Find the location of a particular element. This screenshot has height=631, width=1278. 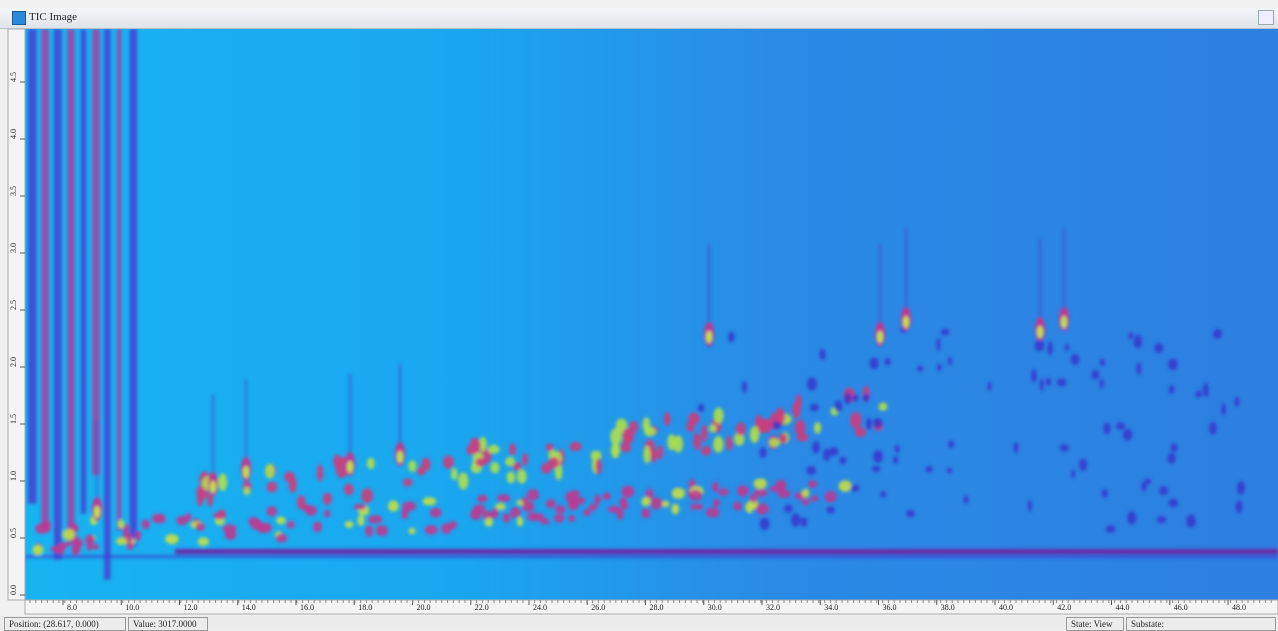

x-tick-label: 12.0 is located at coordinates (191, 607).